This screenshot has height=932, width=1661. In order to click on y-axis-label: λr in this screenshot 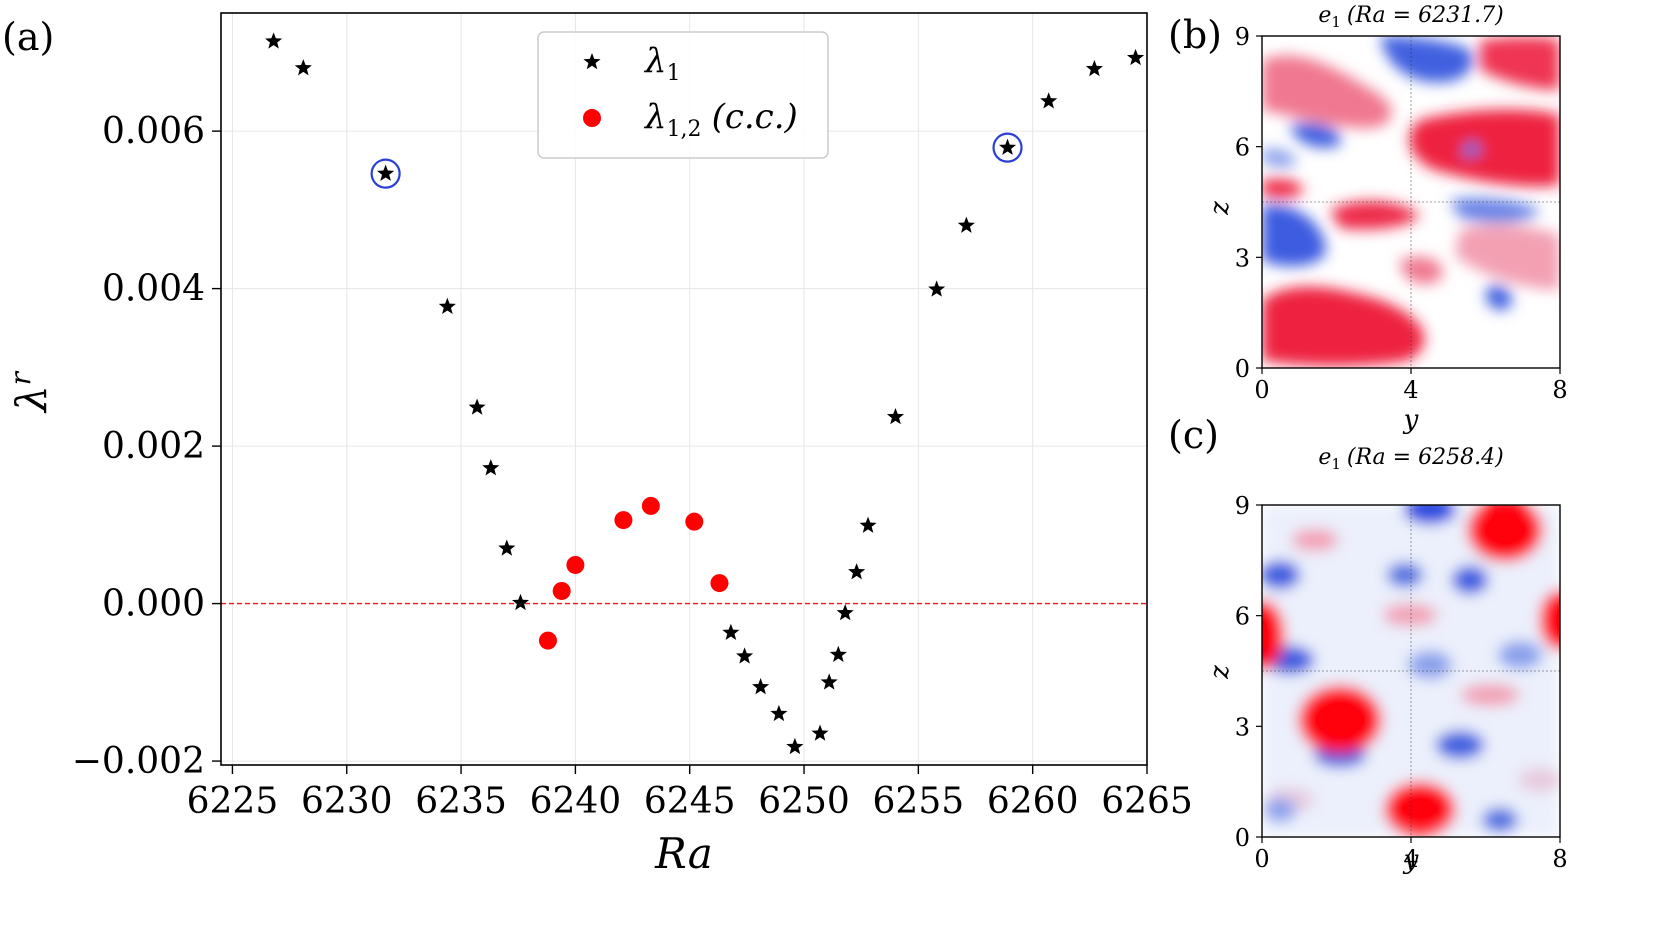, I will do `click(30, 392)`.